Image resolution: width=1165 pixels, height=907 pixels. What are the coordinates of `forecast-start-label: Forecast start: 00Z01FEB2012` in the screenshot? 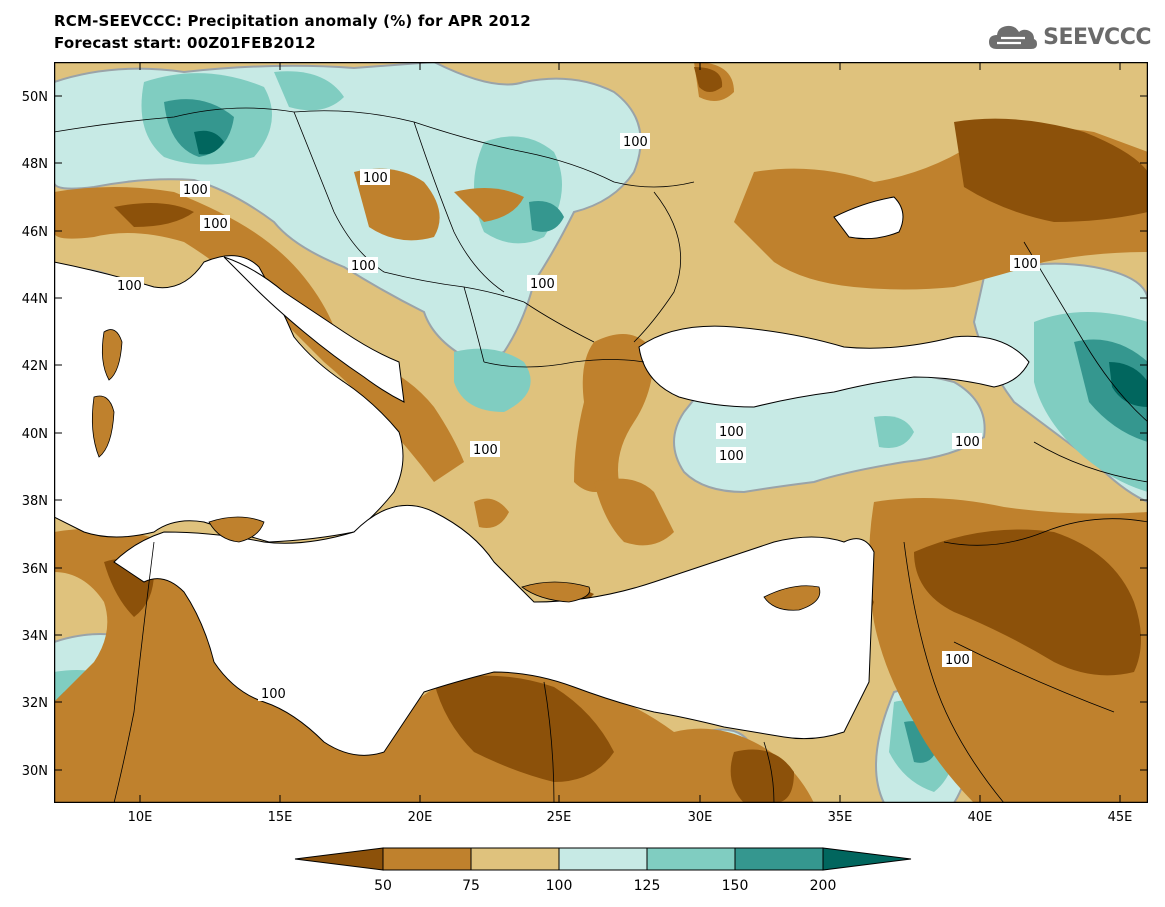 It's located at (185, 43).